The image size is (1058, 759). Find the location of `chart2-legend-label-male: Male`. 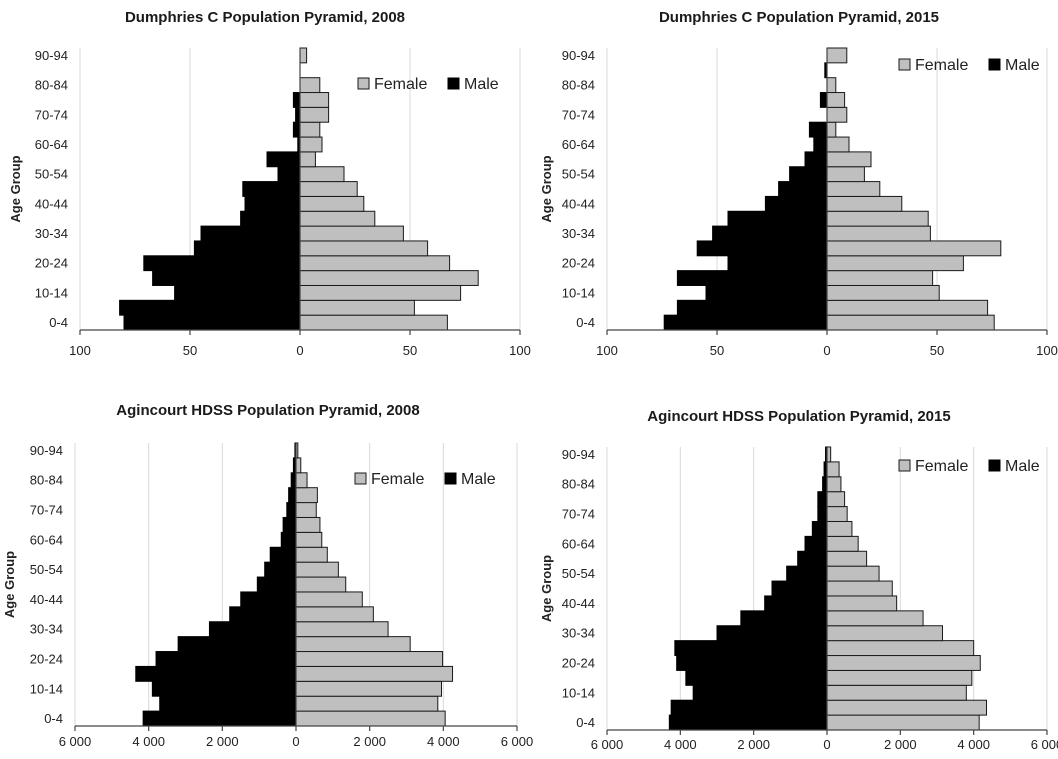

chart2-legend-label-male: Male is located at coordinates (1022, 65).